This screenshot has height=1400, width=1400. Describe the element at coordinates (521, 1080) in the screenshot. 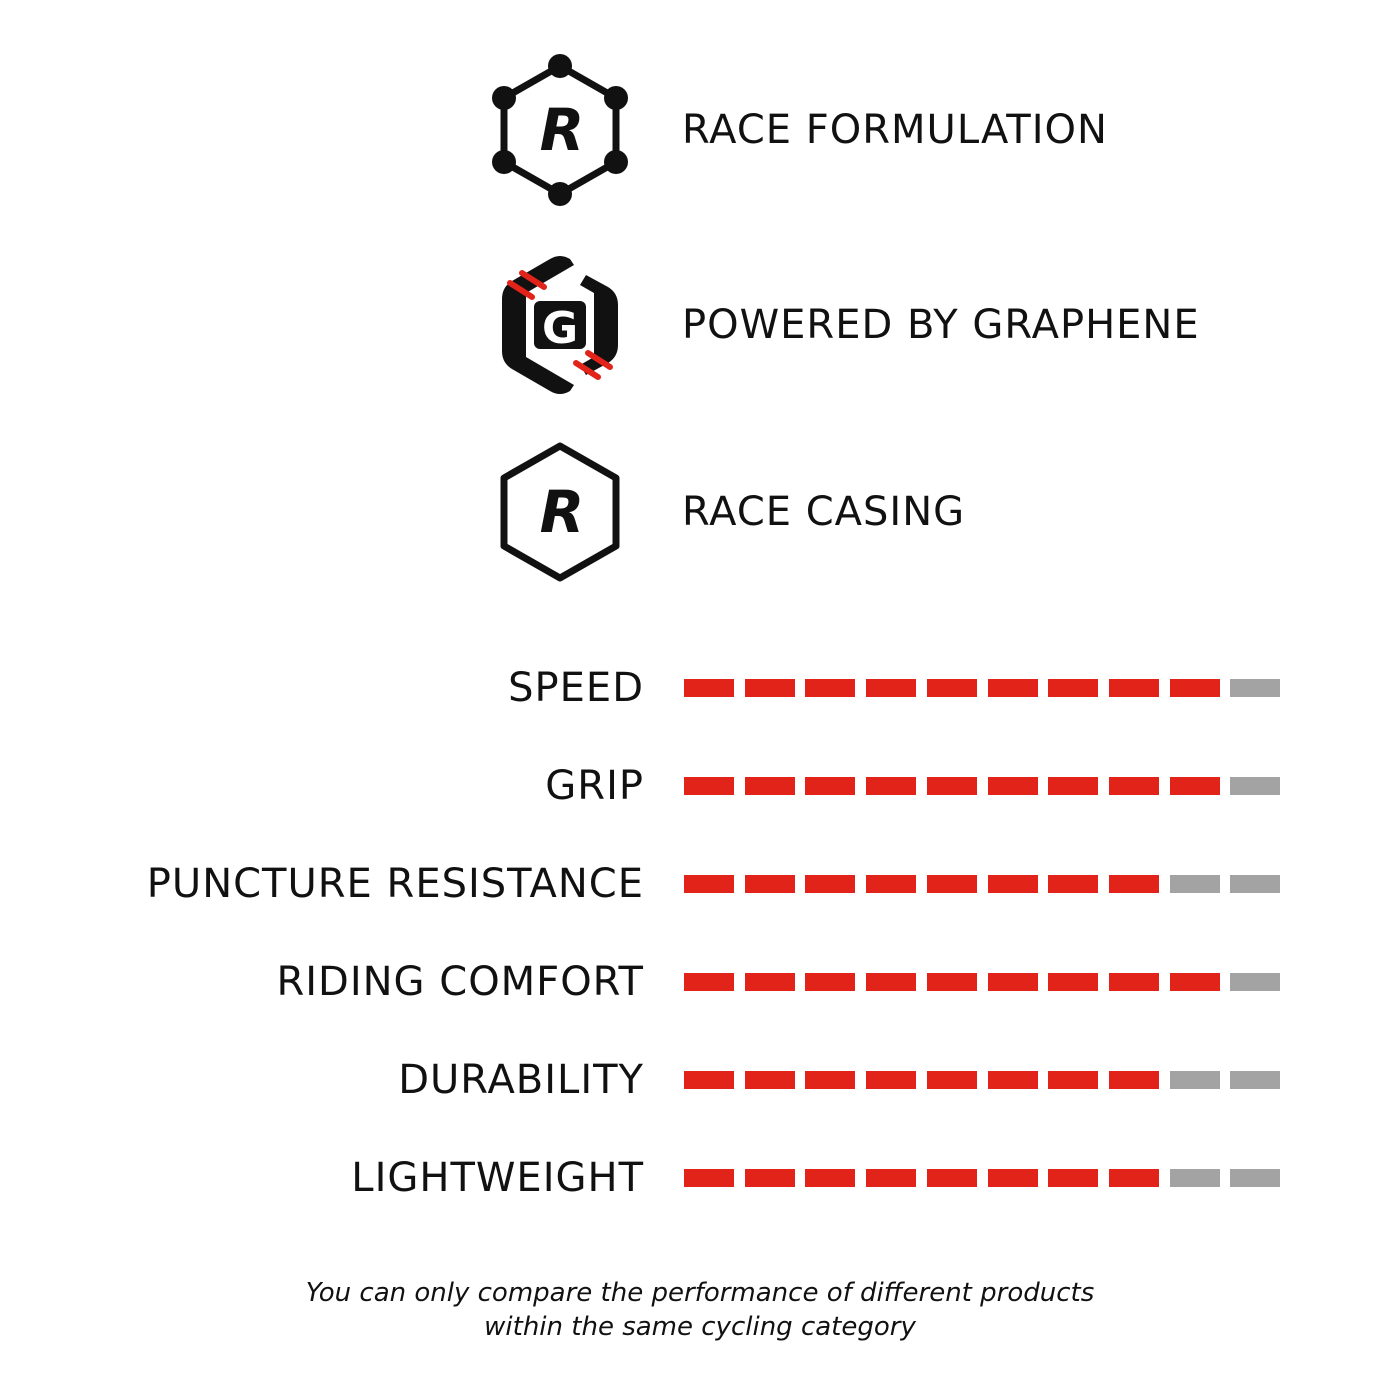

I see `rating-label: DURABILITY` at that location.